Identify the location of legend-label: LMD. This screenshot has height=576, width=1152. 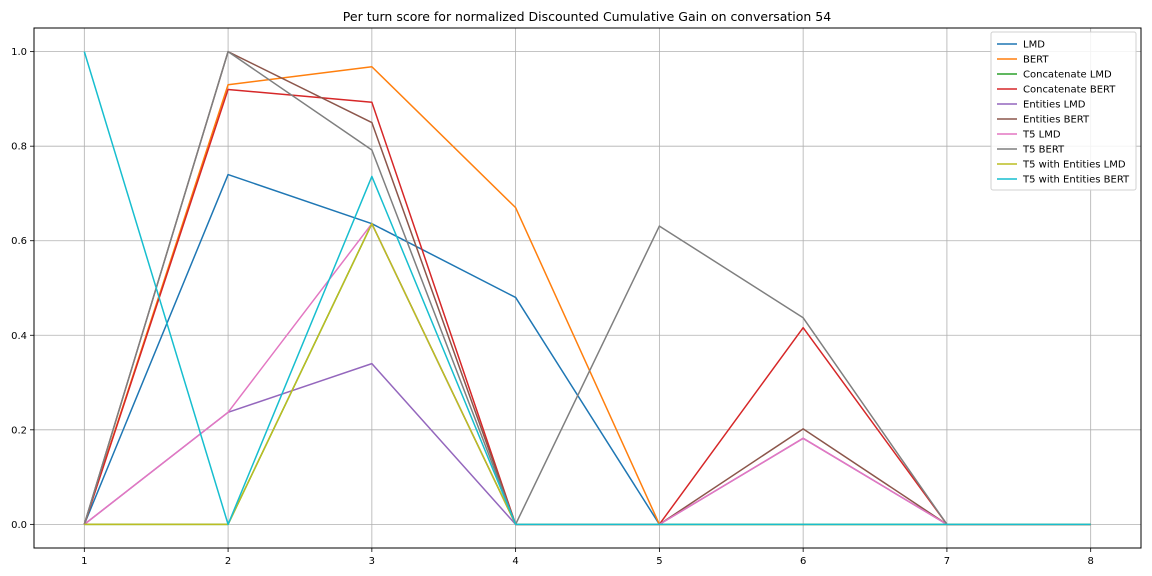
(1034, 45).